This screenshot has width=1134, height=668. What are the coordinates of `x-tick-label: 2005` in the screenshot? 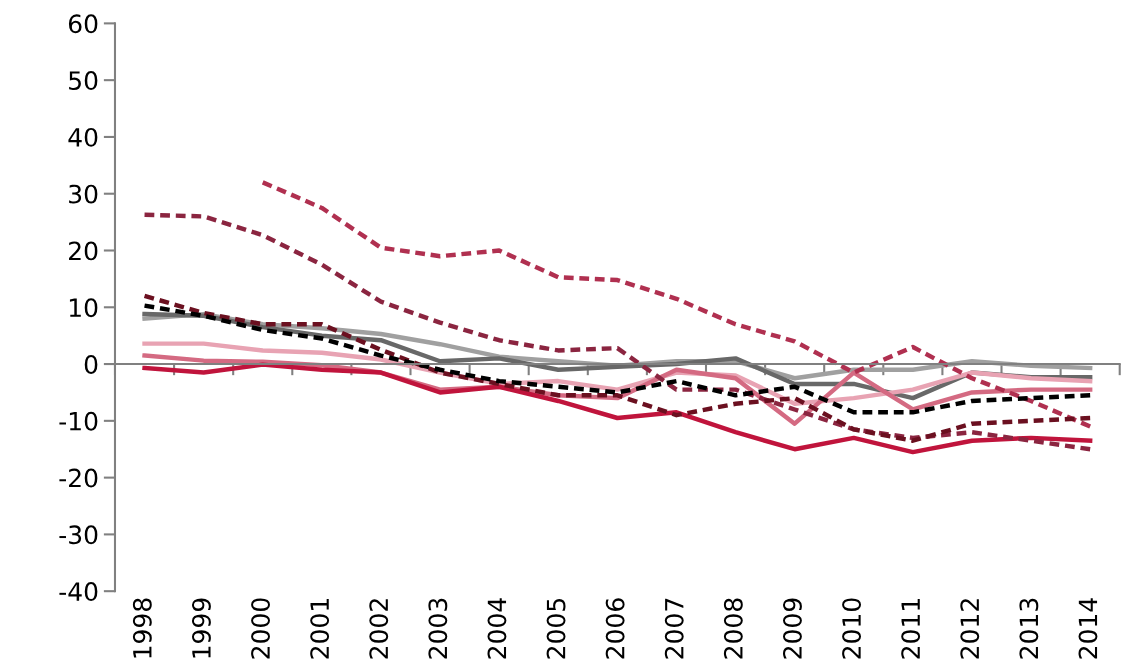 It's located at (556, 628).